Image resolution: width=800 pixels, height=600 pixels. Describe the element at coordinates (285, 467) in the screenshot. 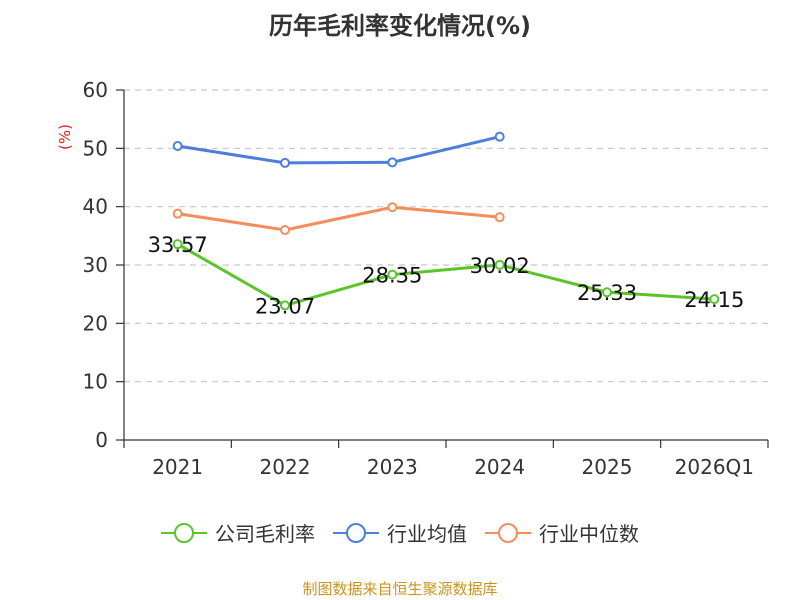

I see `x-tick-label: 2022` at that location.